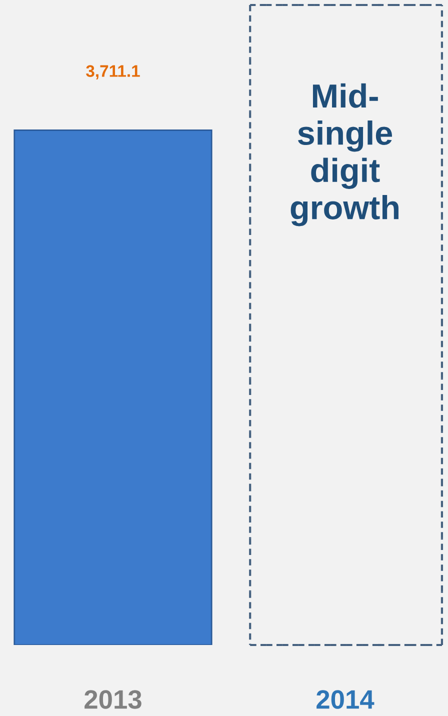  Describe the element at coordinates (344, 154) in the screenshot. I see `annotation: Mid-single digit growth` at that location.